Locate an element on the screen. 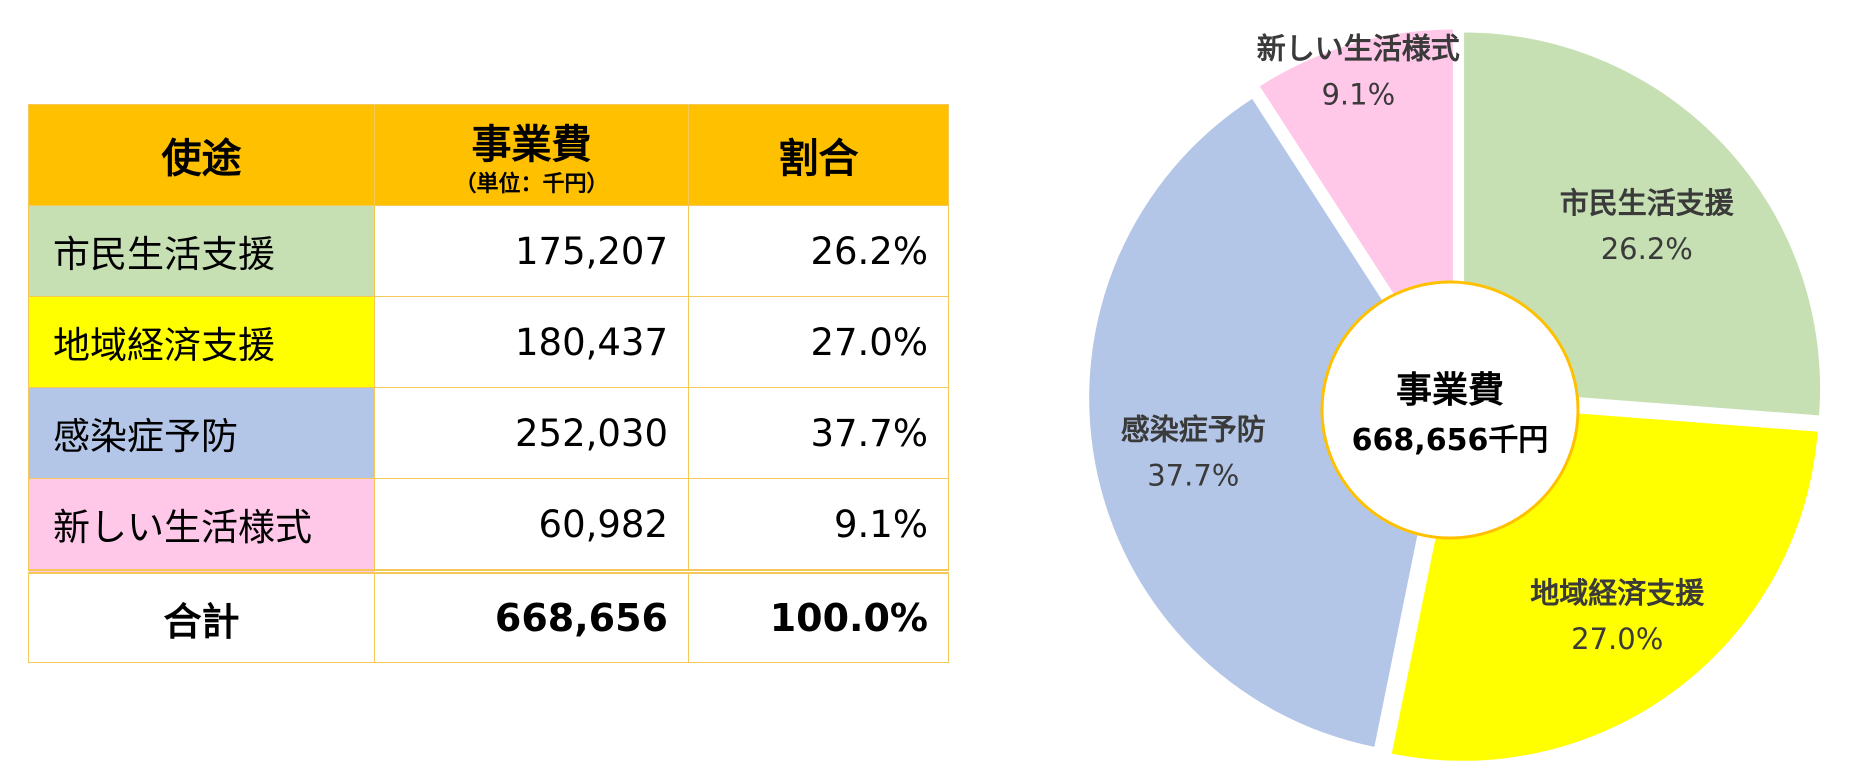  slice-percent-label: 37.7% is located at coordinates (1193, 476).